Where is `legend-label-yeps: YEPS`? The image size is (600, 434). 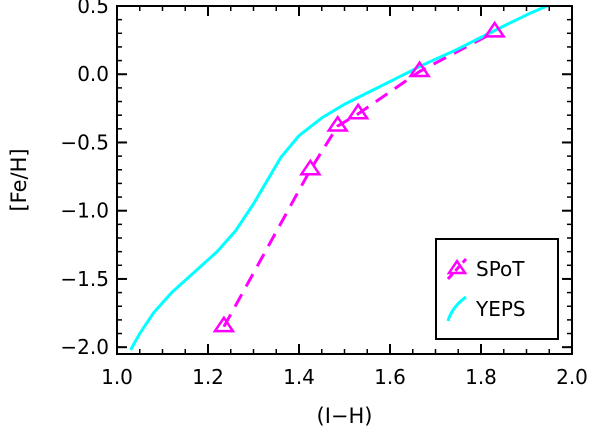 legend-label-yeps: YEPS is located at coordinates (500, 309).